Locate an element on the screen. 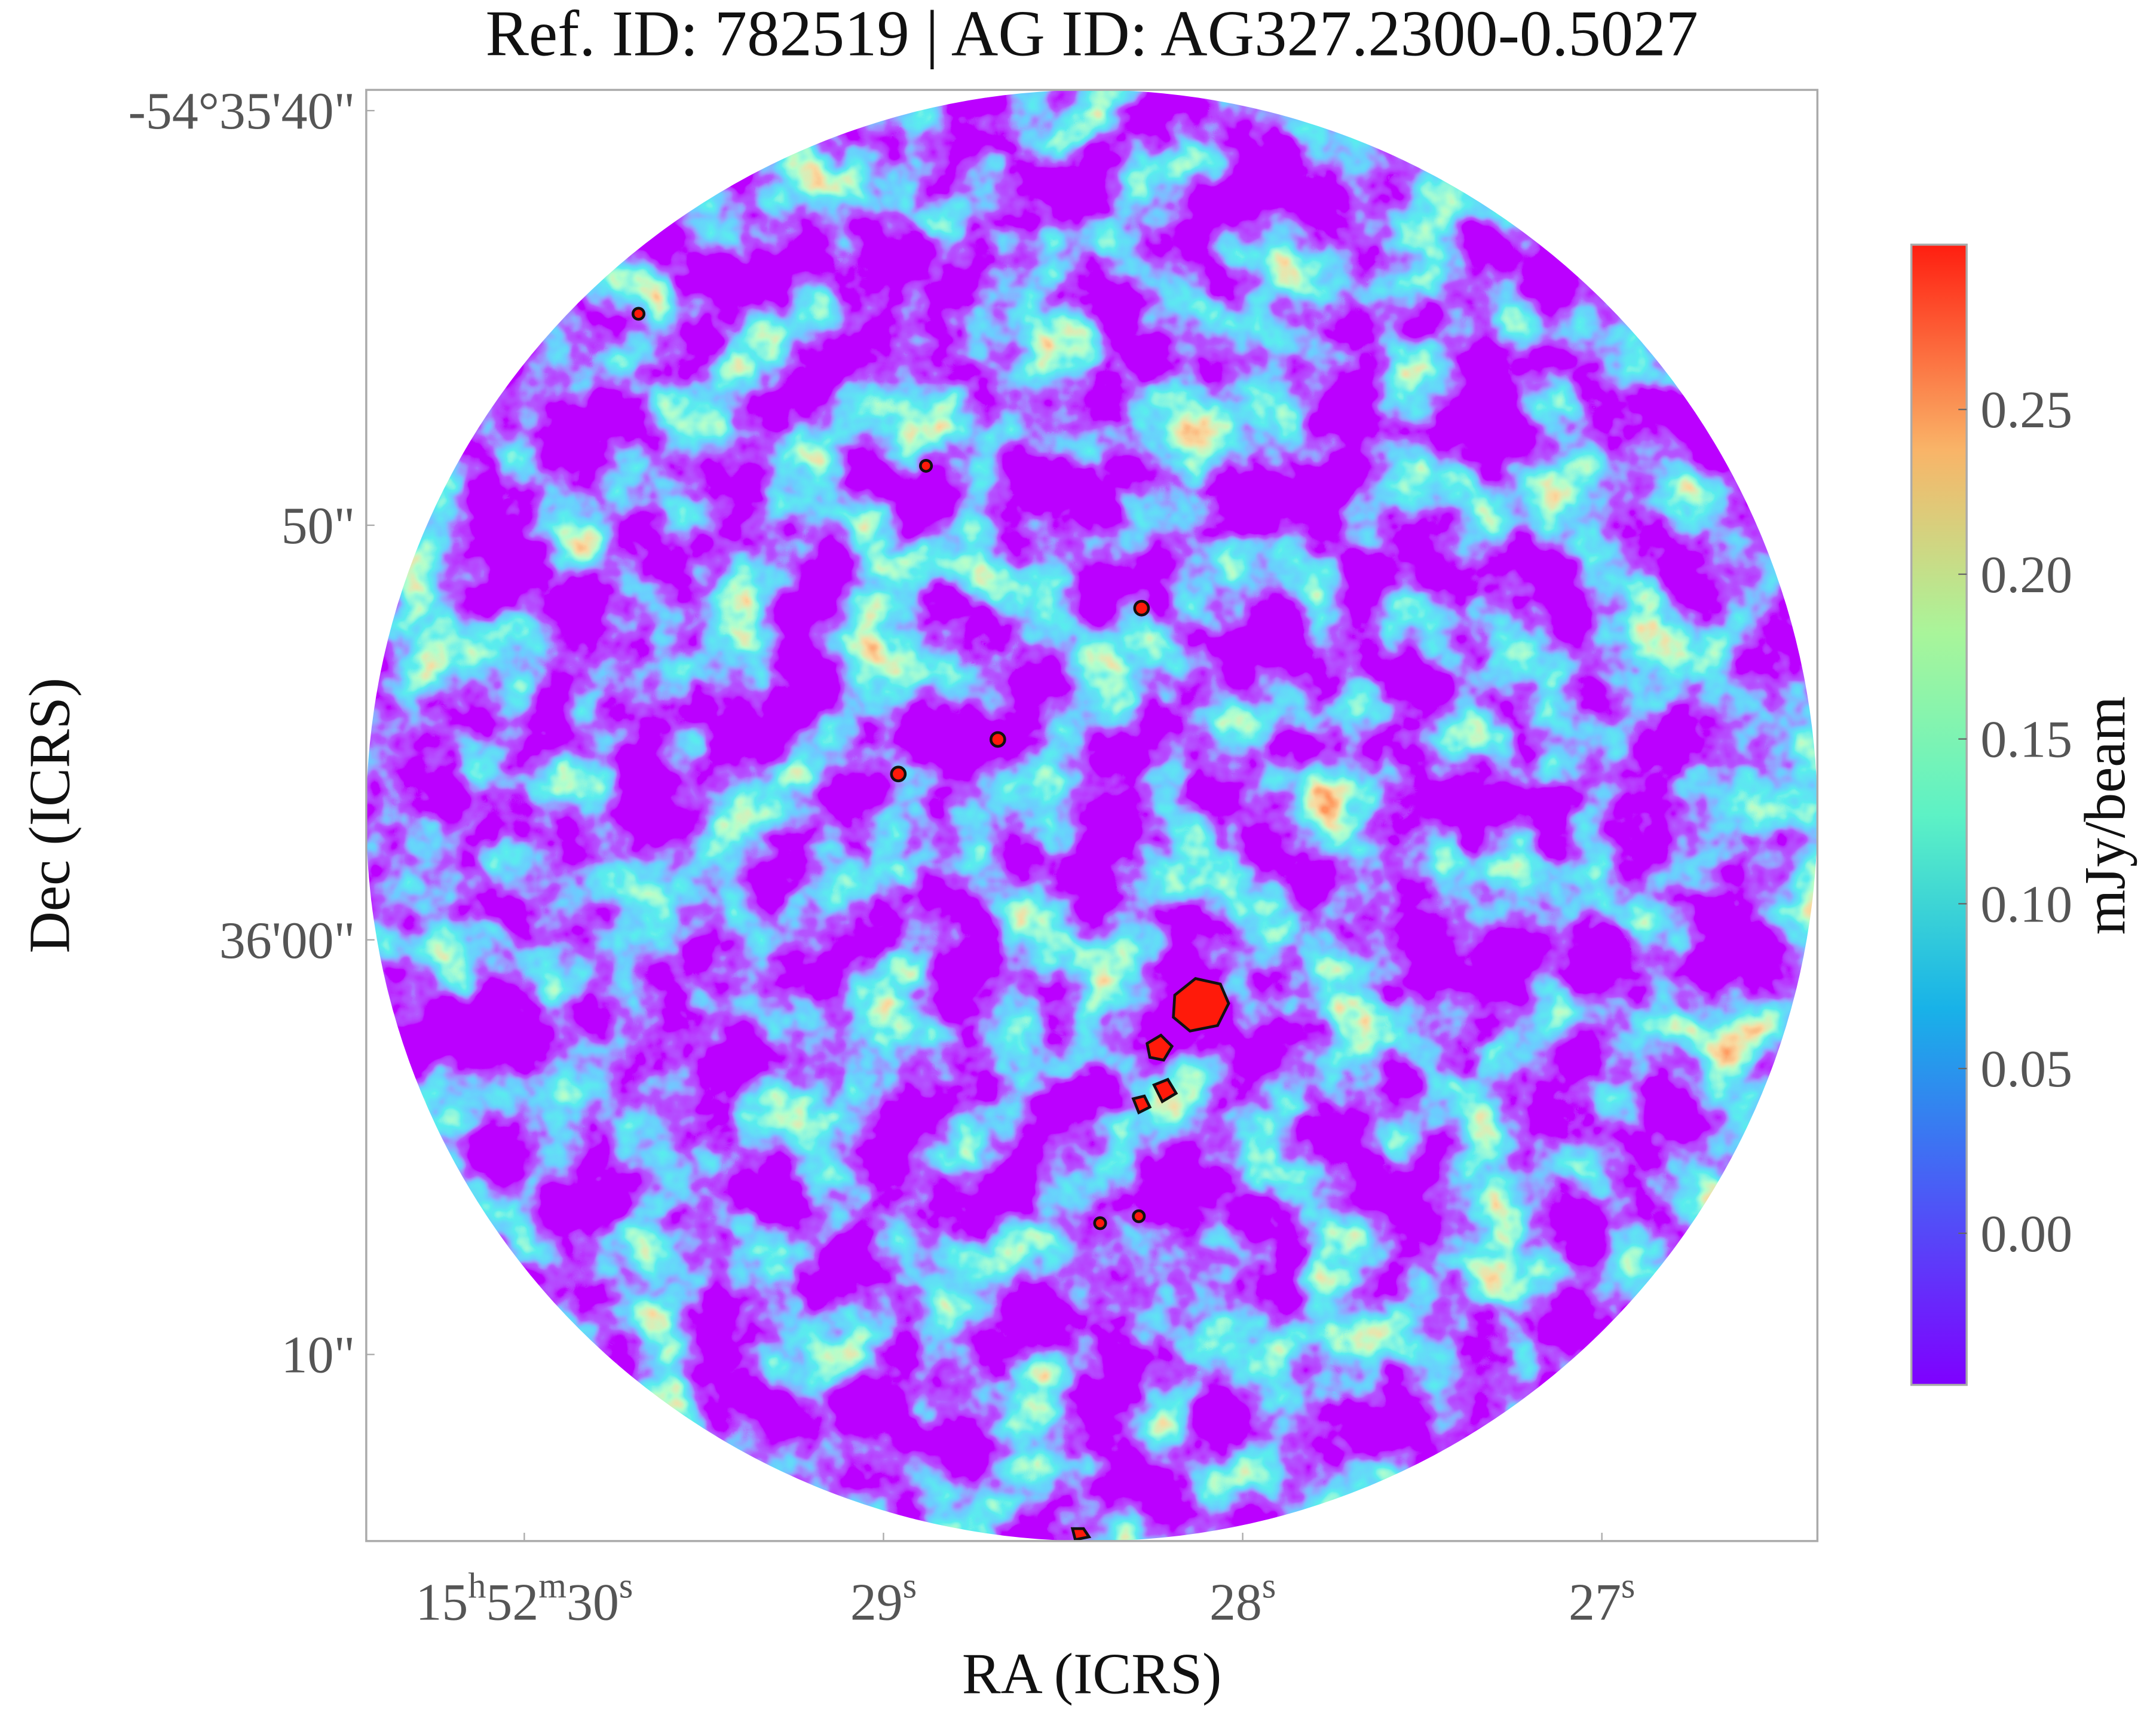 Image resolution: width=2156 pixels, height=1718 pixels. colorbar-tick-label: 0.20 is located at coordinates (2026, 575).